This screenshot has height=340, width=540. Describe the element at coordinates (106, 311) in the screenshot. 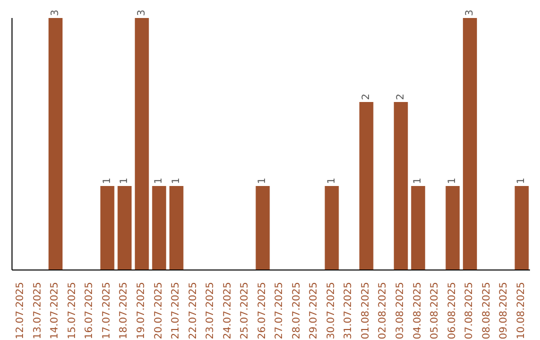

I see `x-tick-label: 17.07.2025` at that location.